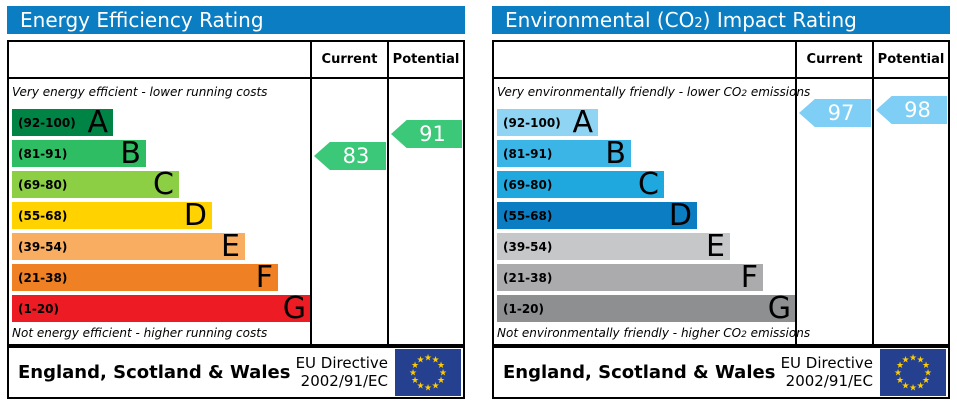 This screenshot has height=404, width=957. I want to click on potential-column: 98, so click(910, 212).